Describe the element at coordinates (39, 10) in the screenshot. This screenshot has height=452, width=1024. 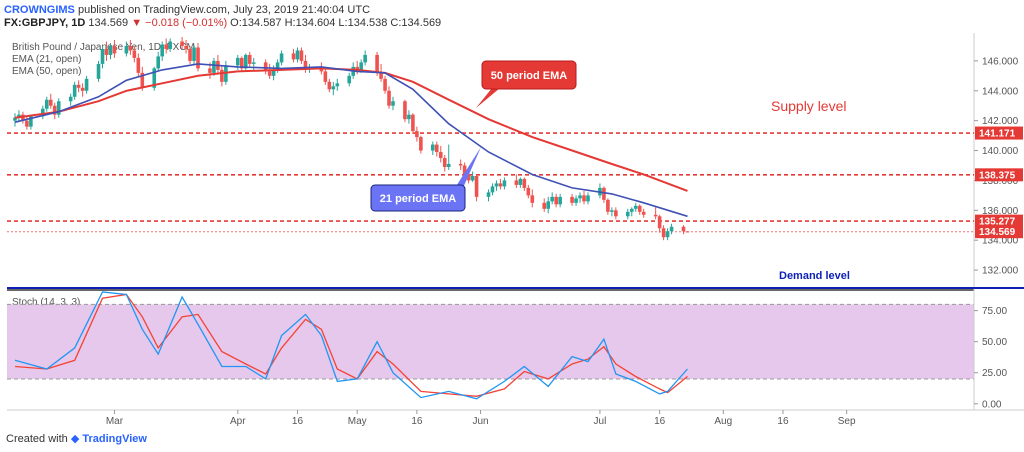
I see `publisher-name: CROWNGIMS` at that location.